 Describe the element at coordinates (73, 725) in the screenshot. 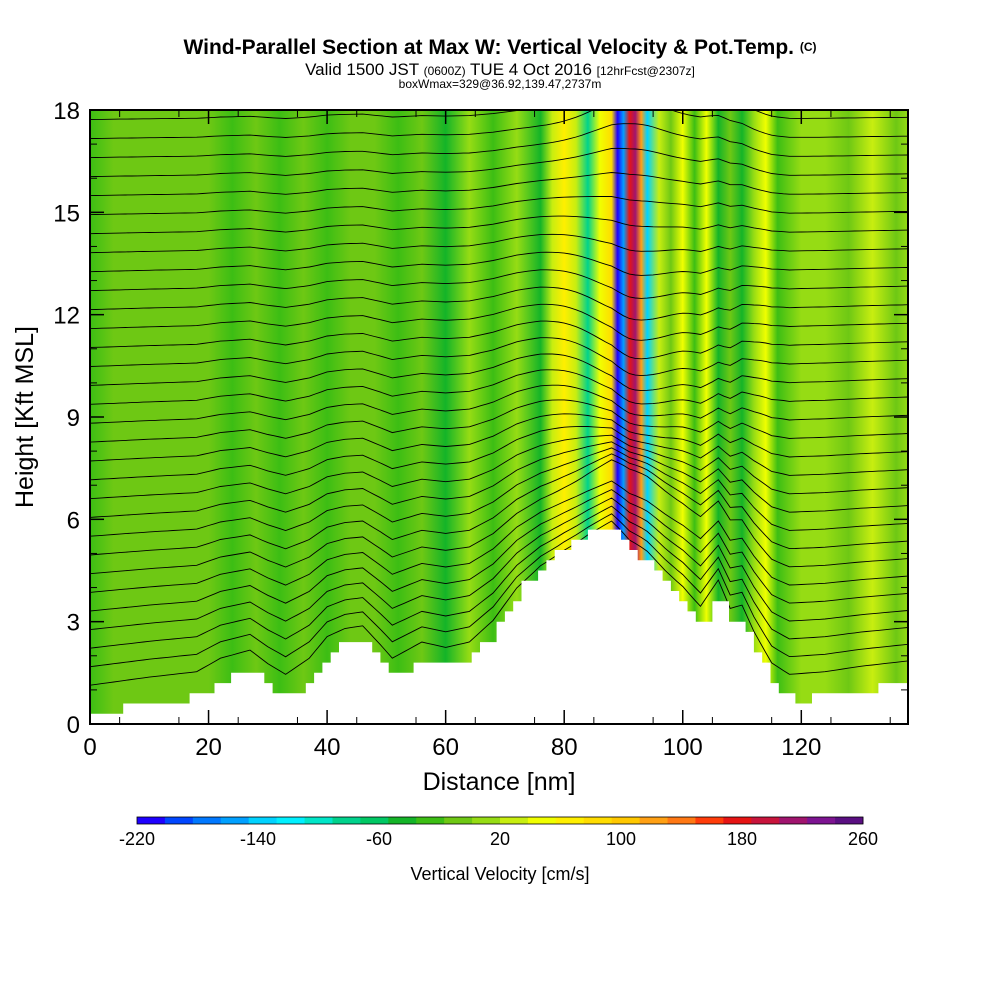

I see `y-tick-label: 0` at that location.